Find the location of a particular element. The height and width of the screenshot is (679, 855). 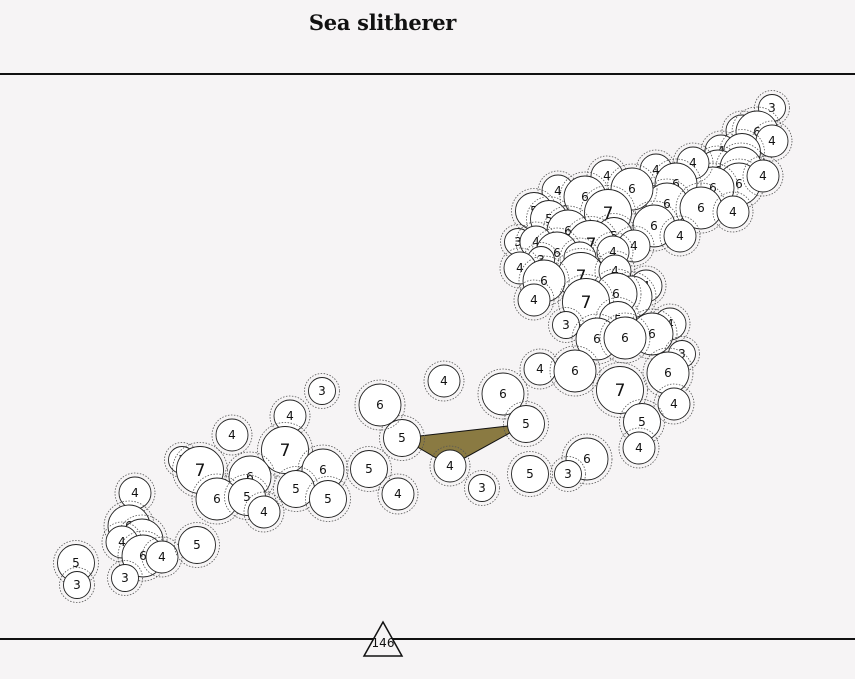

node-77: 4 is located at coordinates (232, 435).